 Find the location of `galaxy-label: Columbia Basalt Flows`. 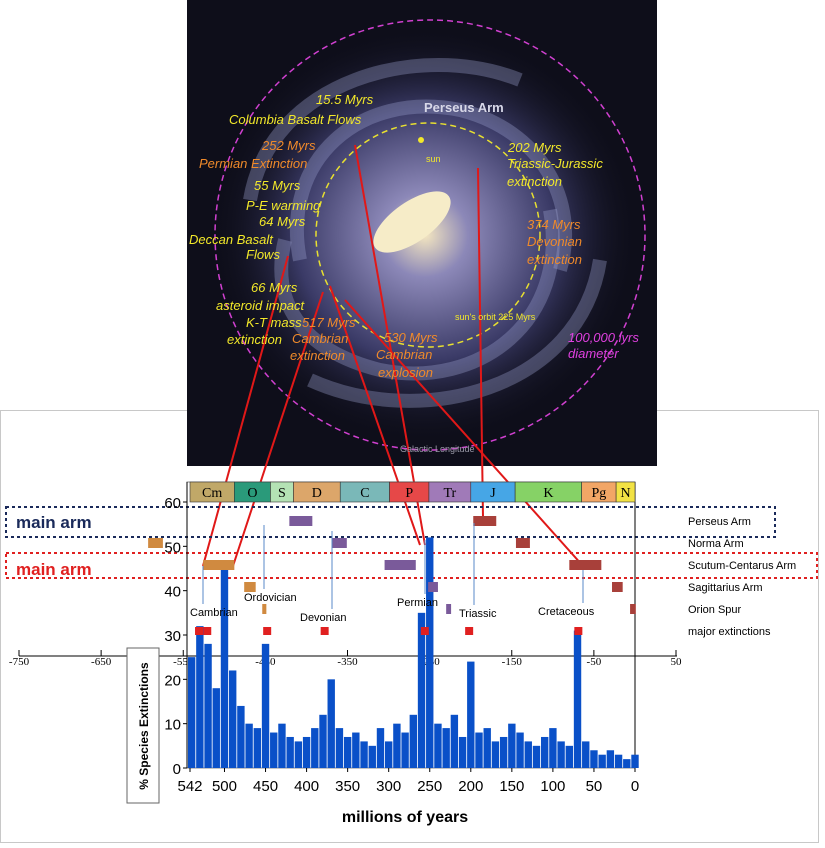

galaxy-label: Columbia Basalt Flows is located at coordinates (295, 119).